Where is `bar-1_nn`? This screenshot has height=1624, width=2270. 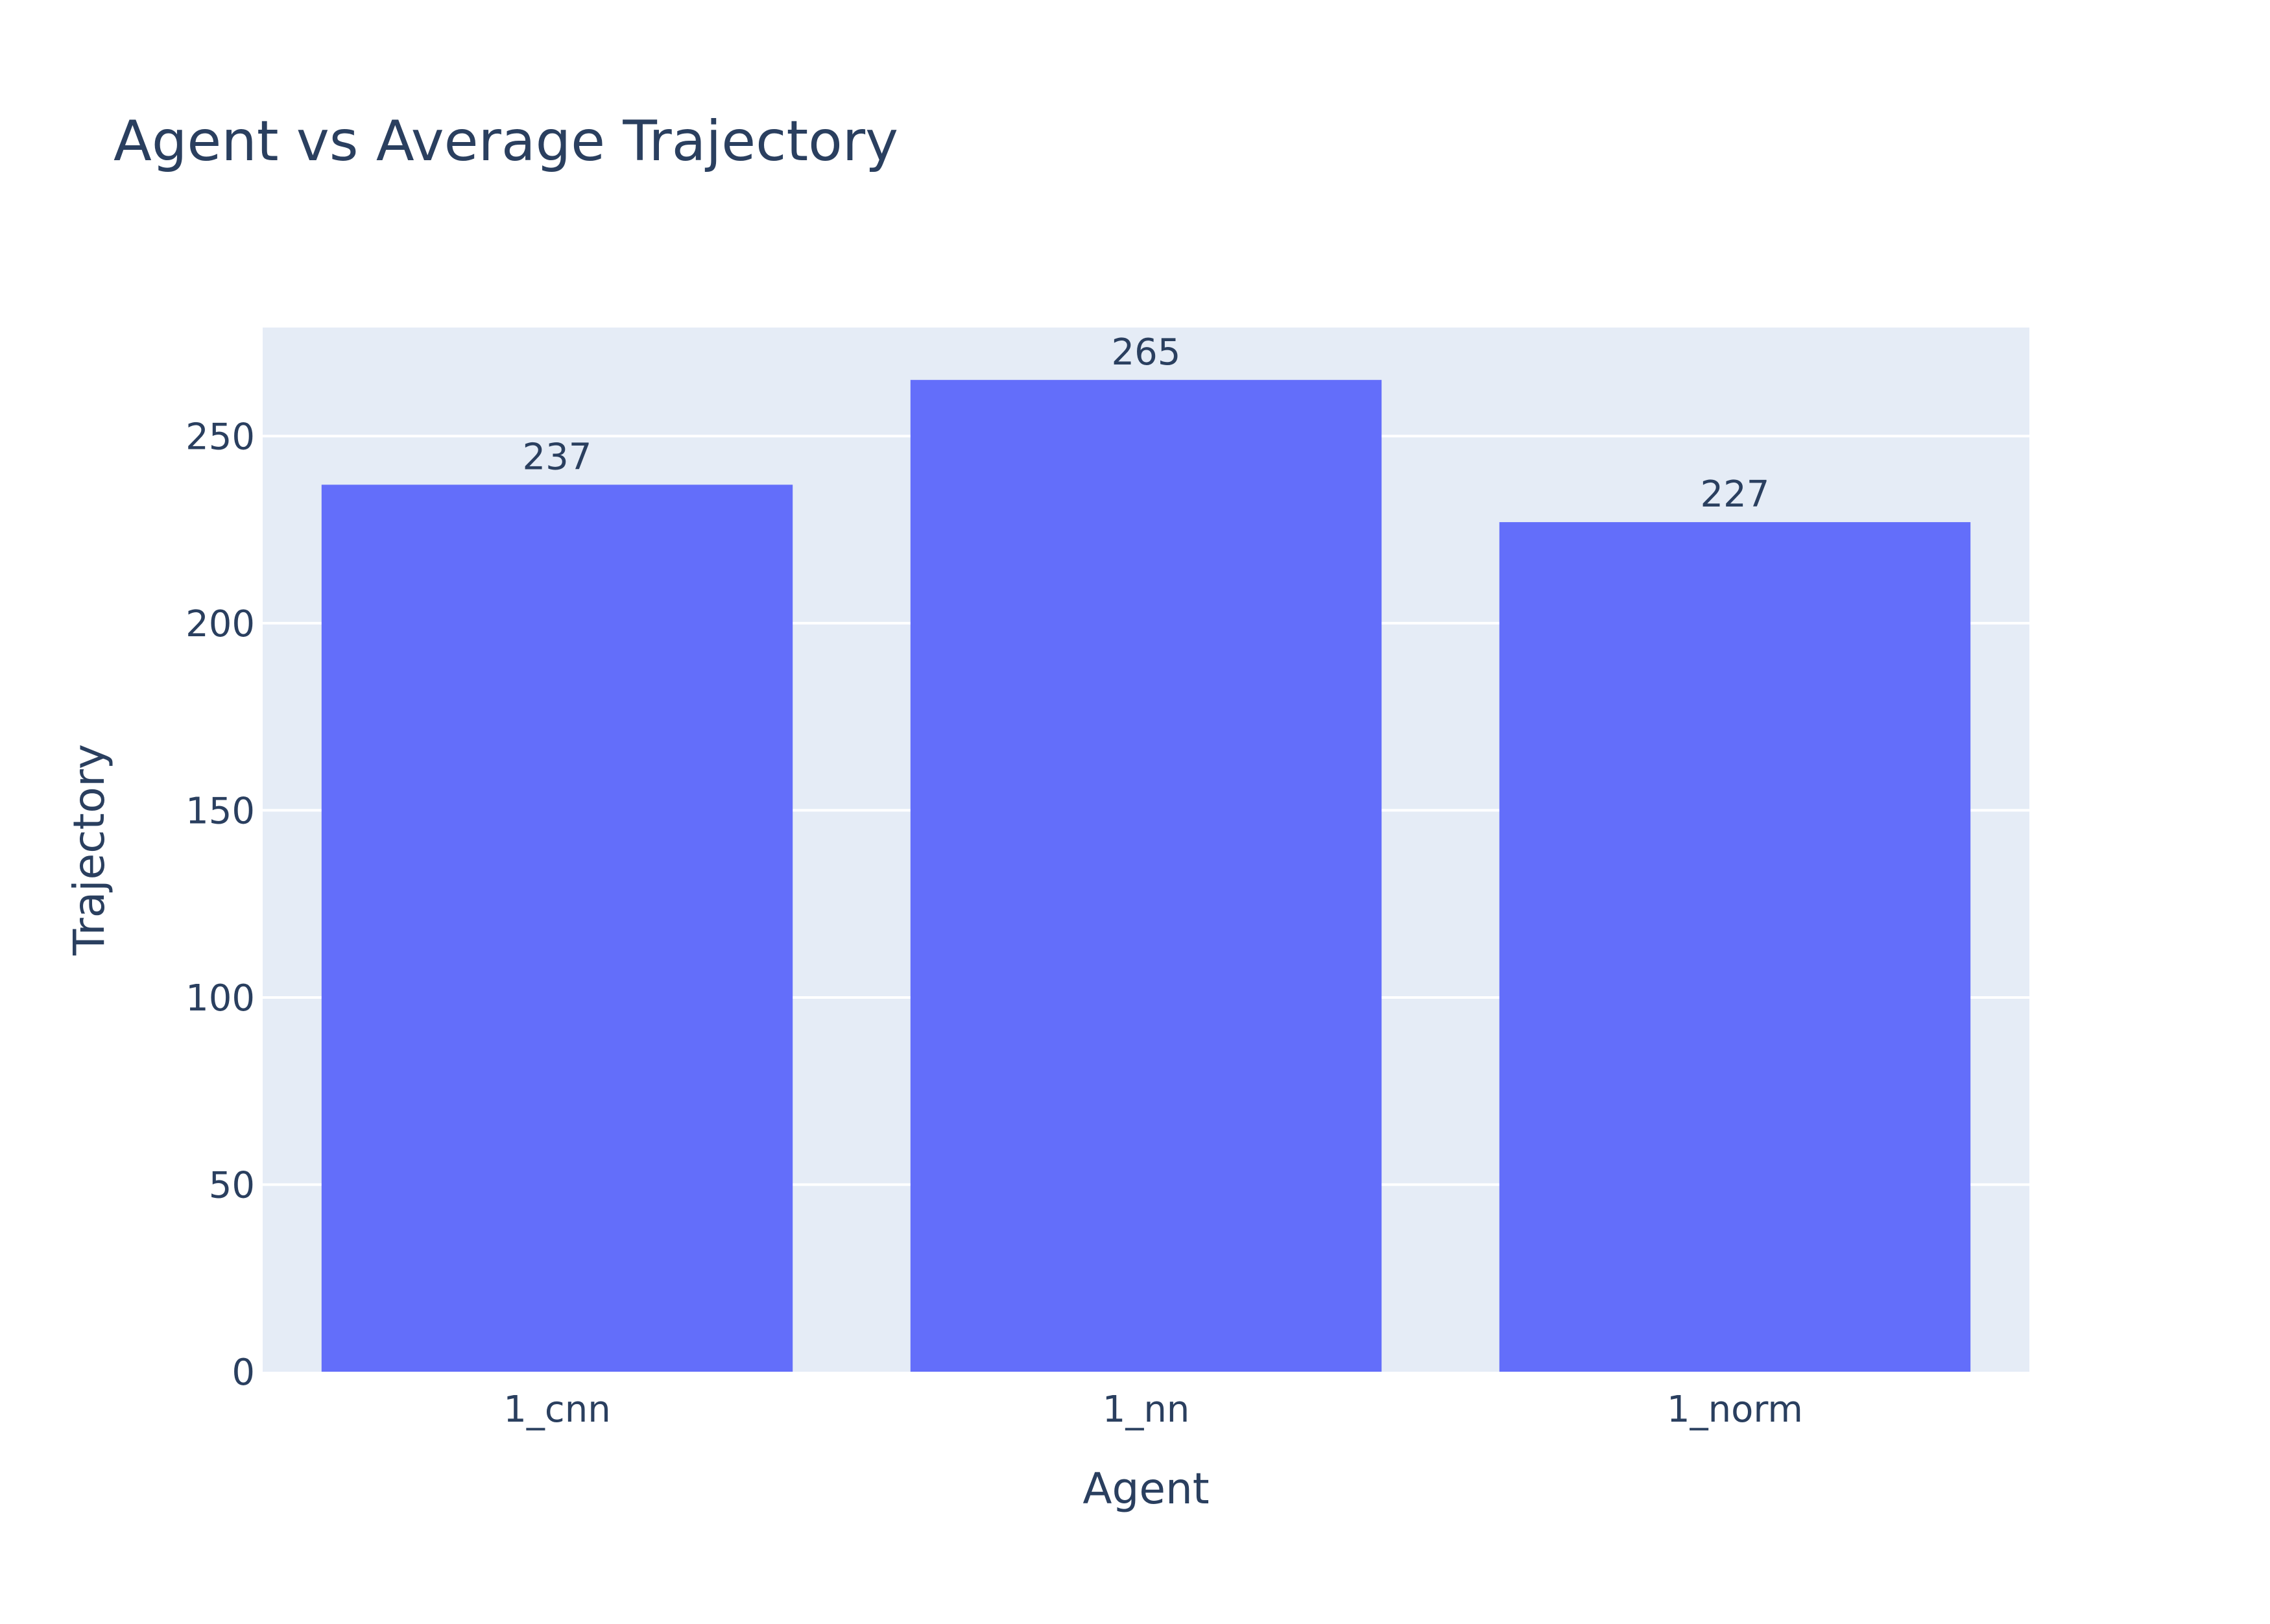 bar-1_nn is located at coordinates (1146, 875).